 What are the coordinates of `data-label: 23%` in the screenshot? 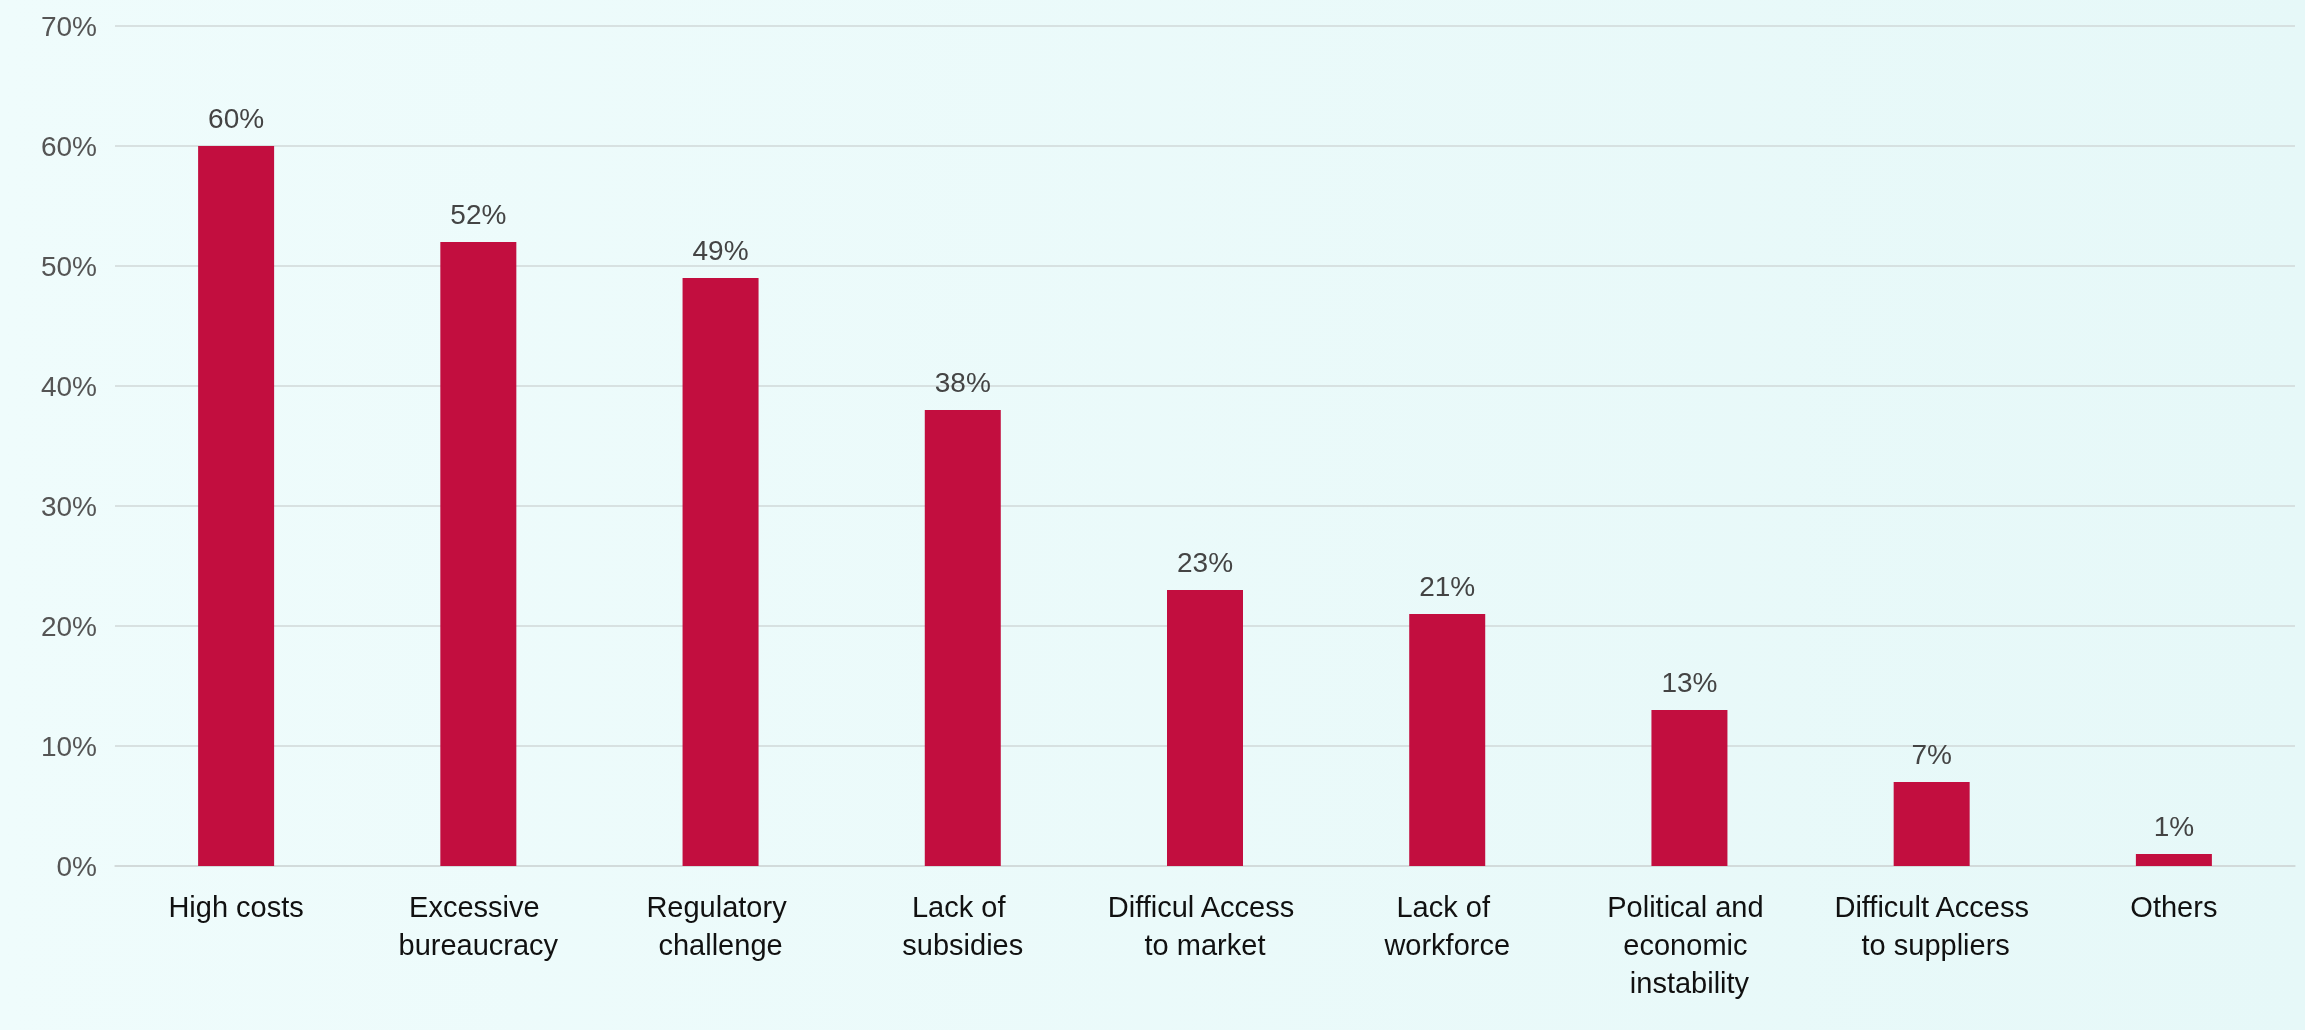 It's located at (1205, 562).